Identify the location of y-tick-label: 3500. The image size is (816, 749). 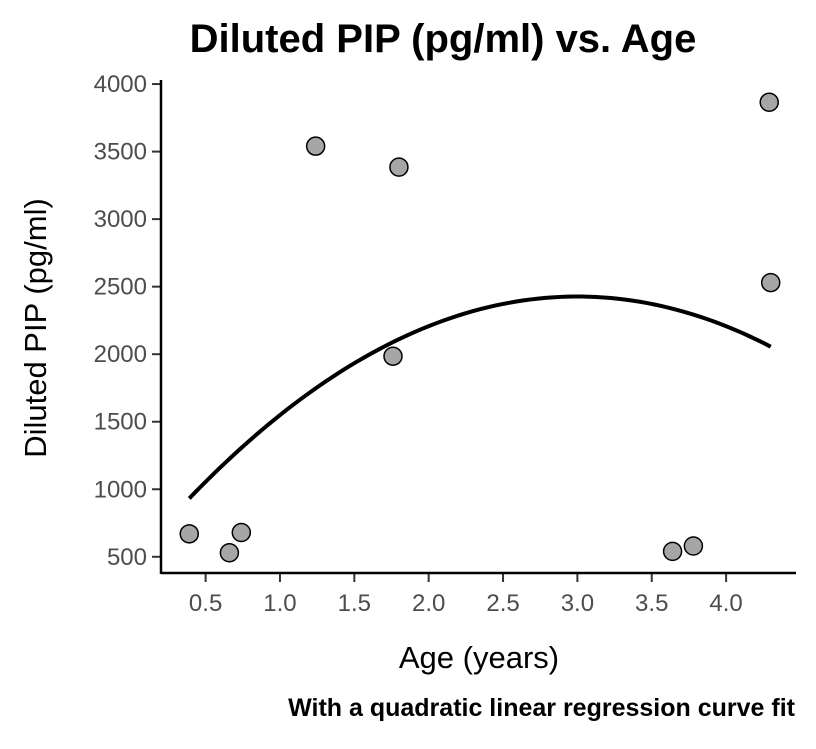
(120, 152).